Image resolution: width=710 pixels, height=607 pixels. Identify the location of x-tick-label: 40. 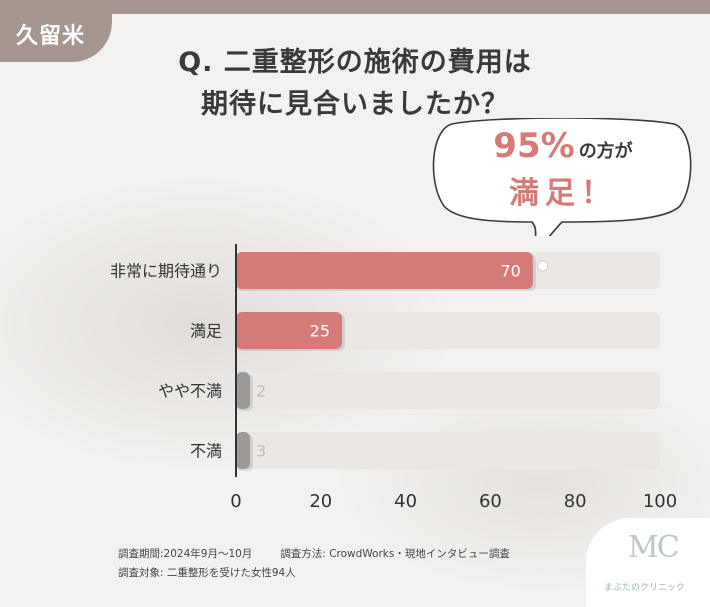
(405, 501).